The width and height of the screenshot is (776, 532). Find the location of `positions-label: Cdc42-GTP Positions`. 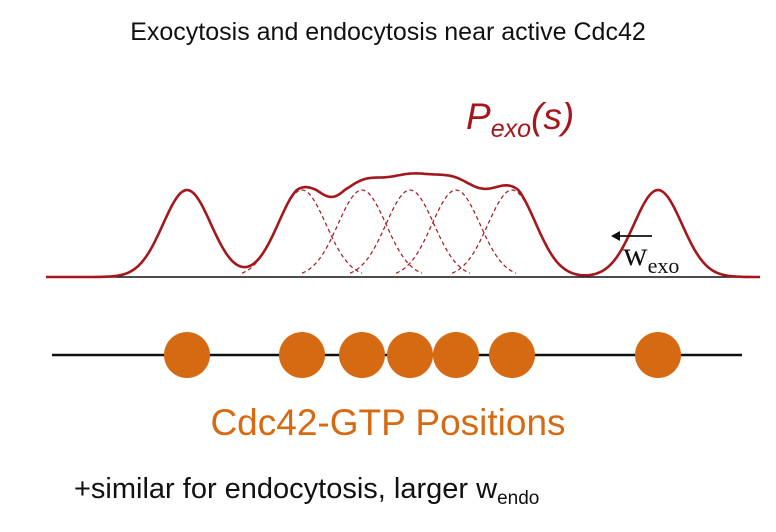

positions-label: Cdc42-GTP Positions is located at coordinates (388, 422).